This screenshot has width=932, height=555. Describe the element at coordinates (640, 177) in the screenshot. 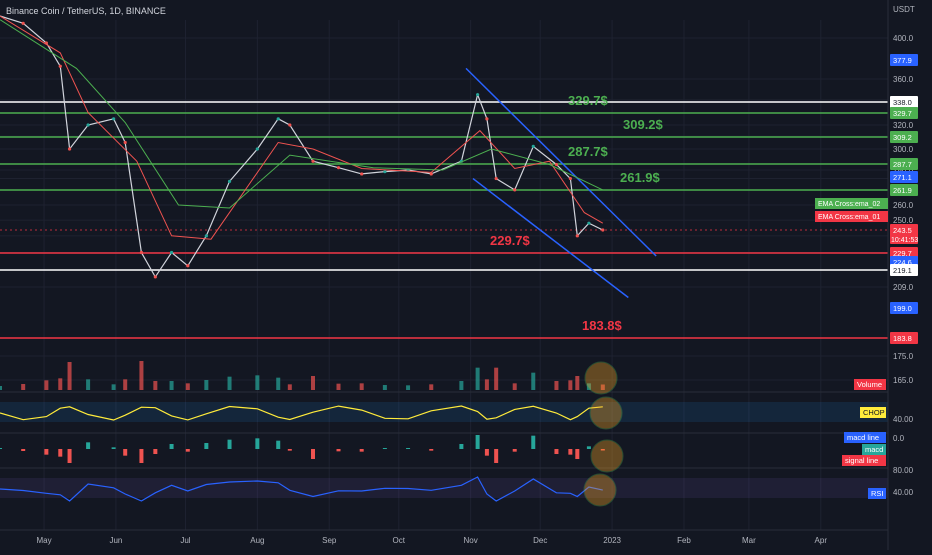

I see `level-label: 261.9$` at that location.